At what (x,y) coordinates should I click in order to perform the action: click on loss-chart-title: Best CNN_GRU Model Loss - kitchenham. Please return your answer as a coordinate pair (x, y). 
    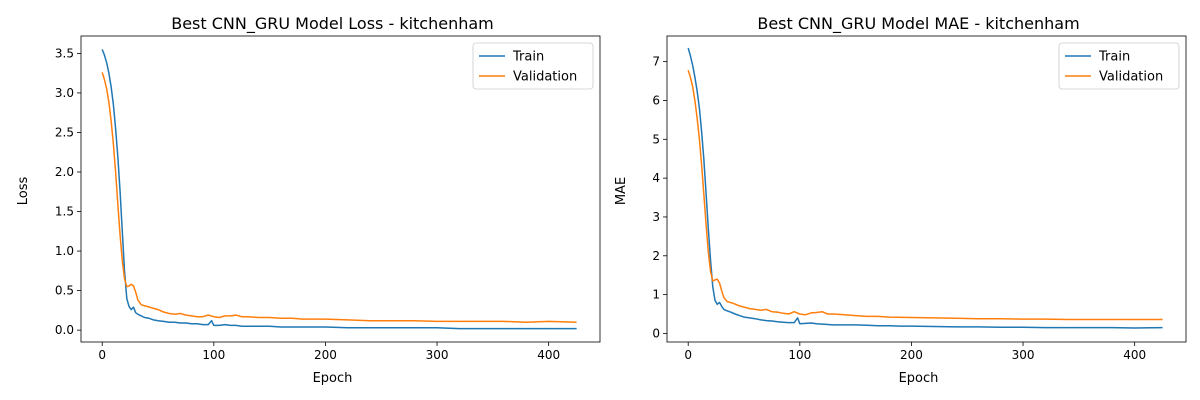
    Looking at the image, I should click on (332, 24).